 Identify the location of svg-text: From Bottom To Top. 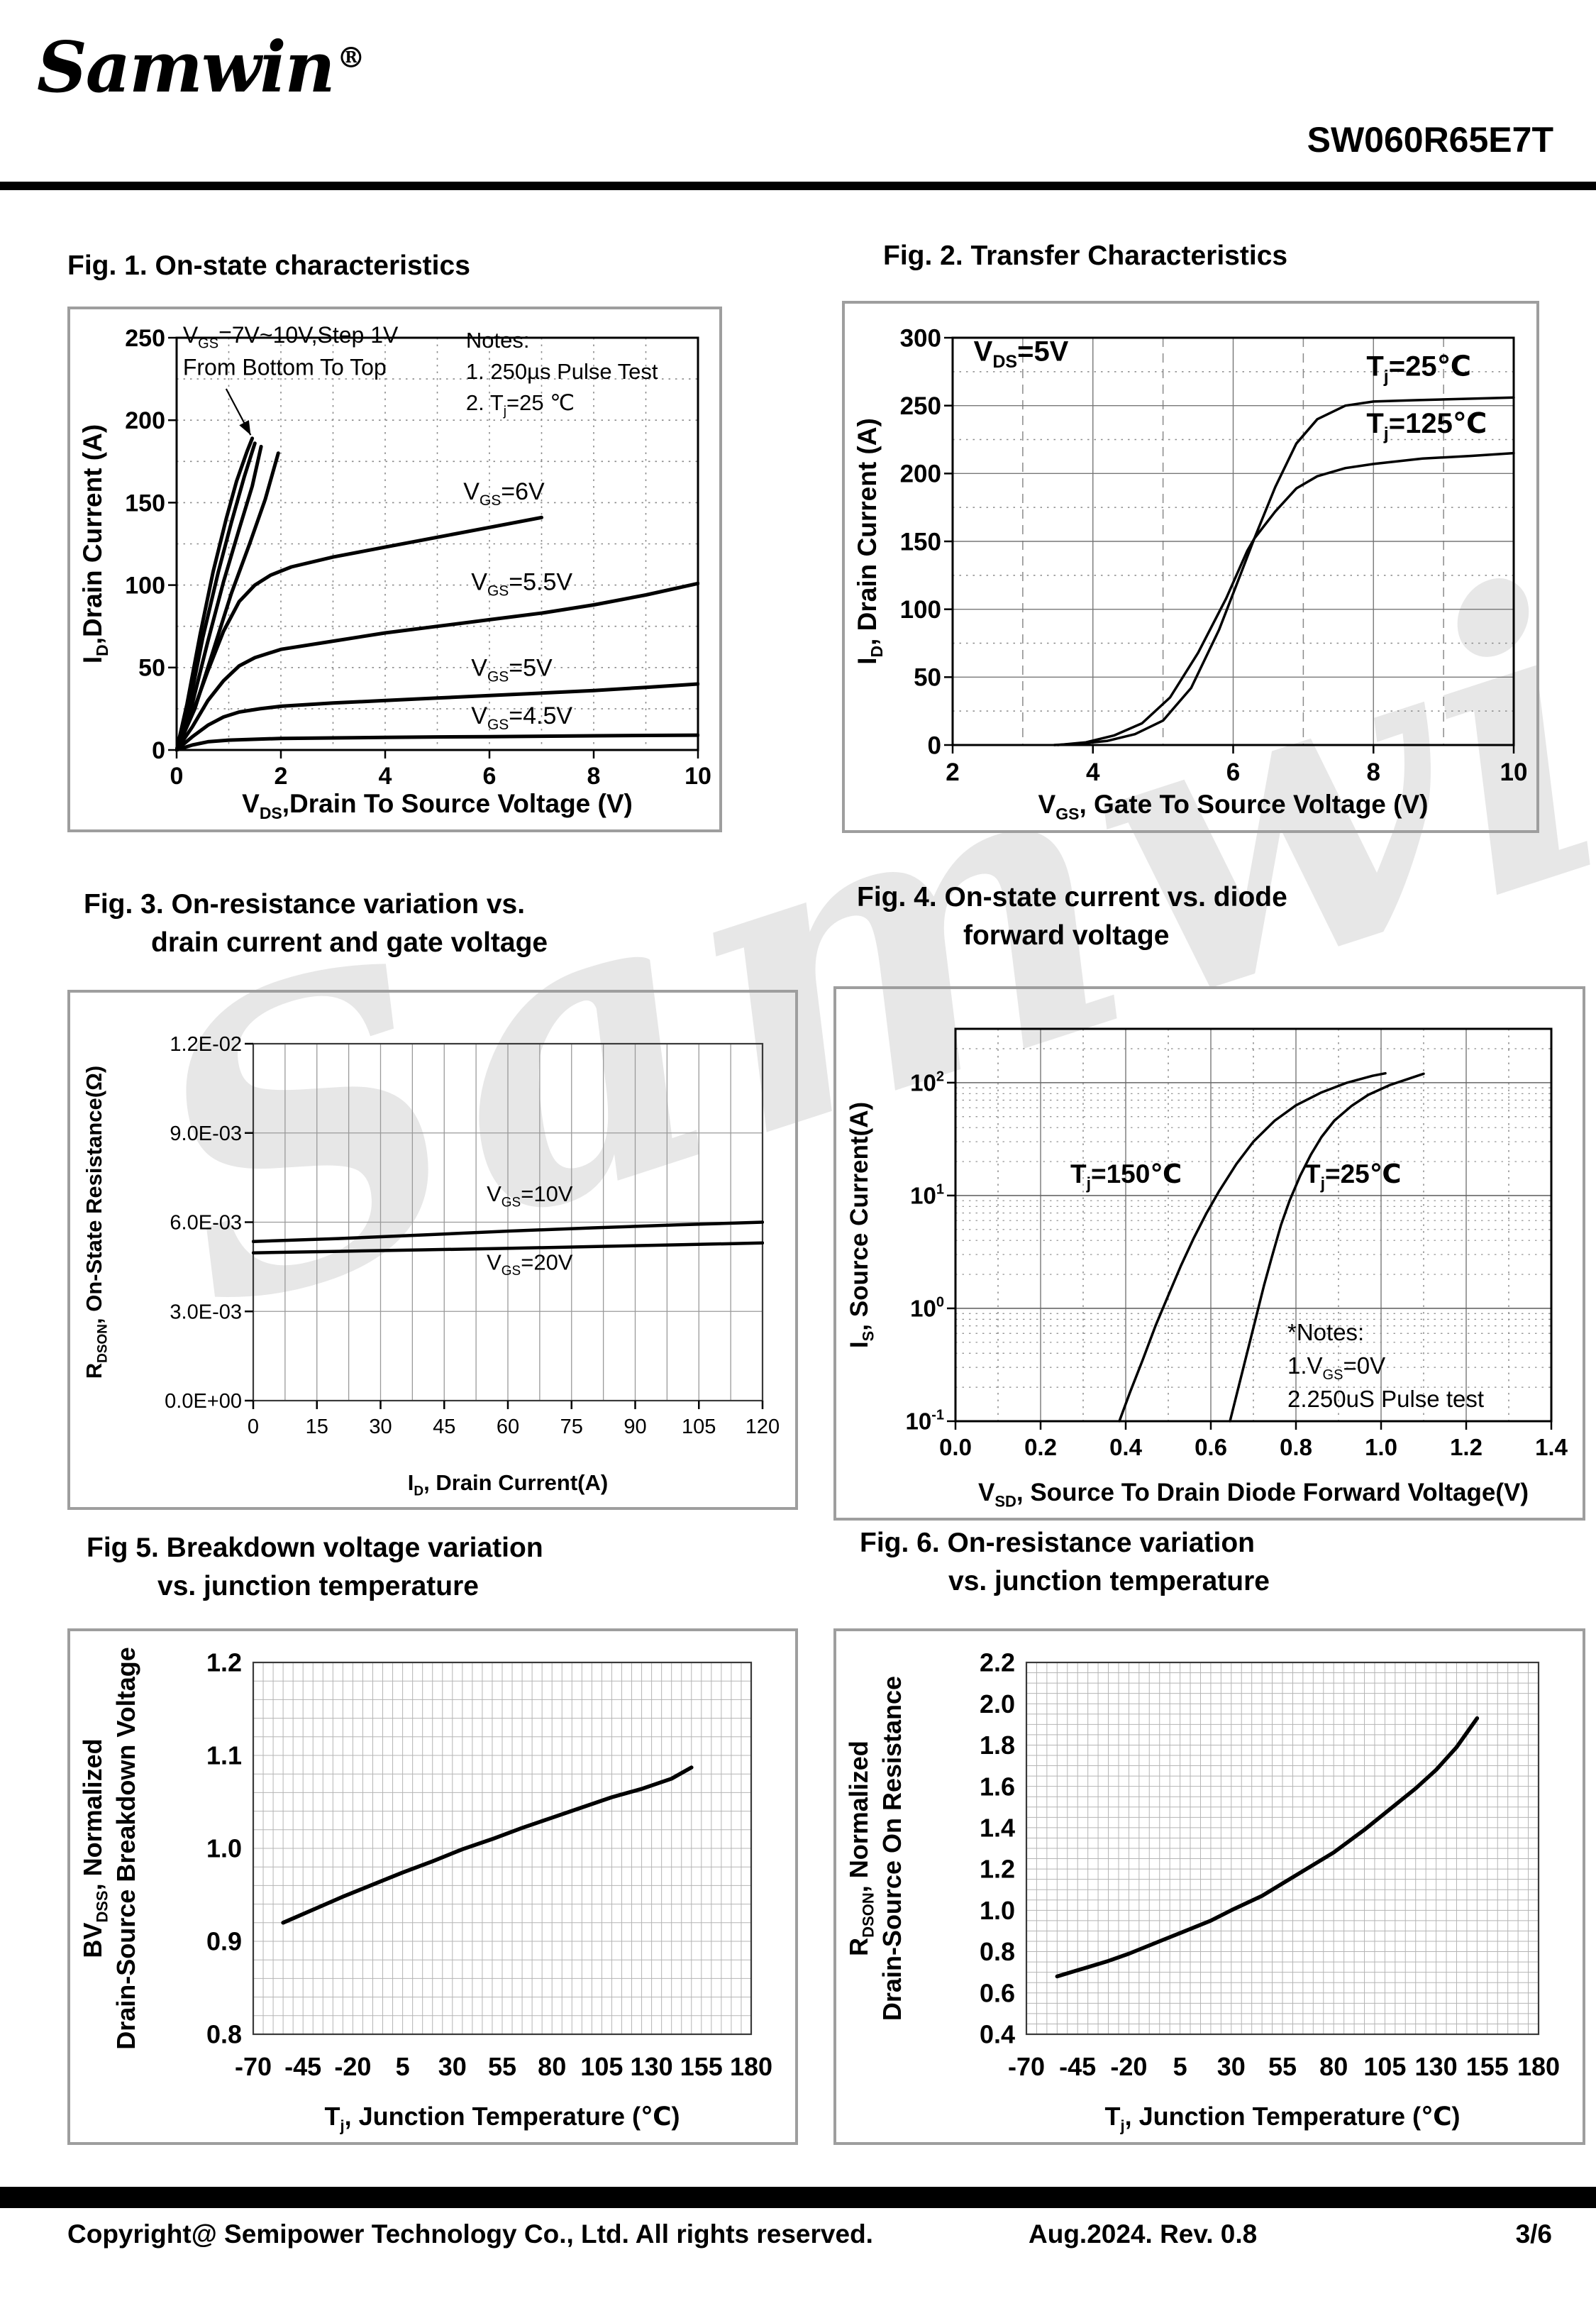
(285, 367).